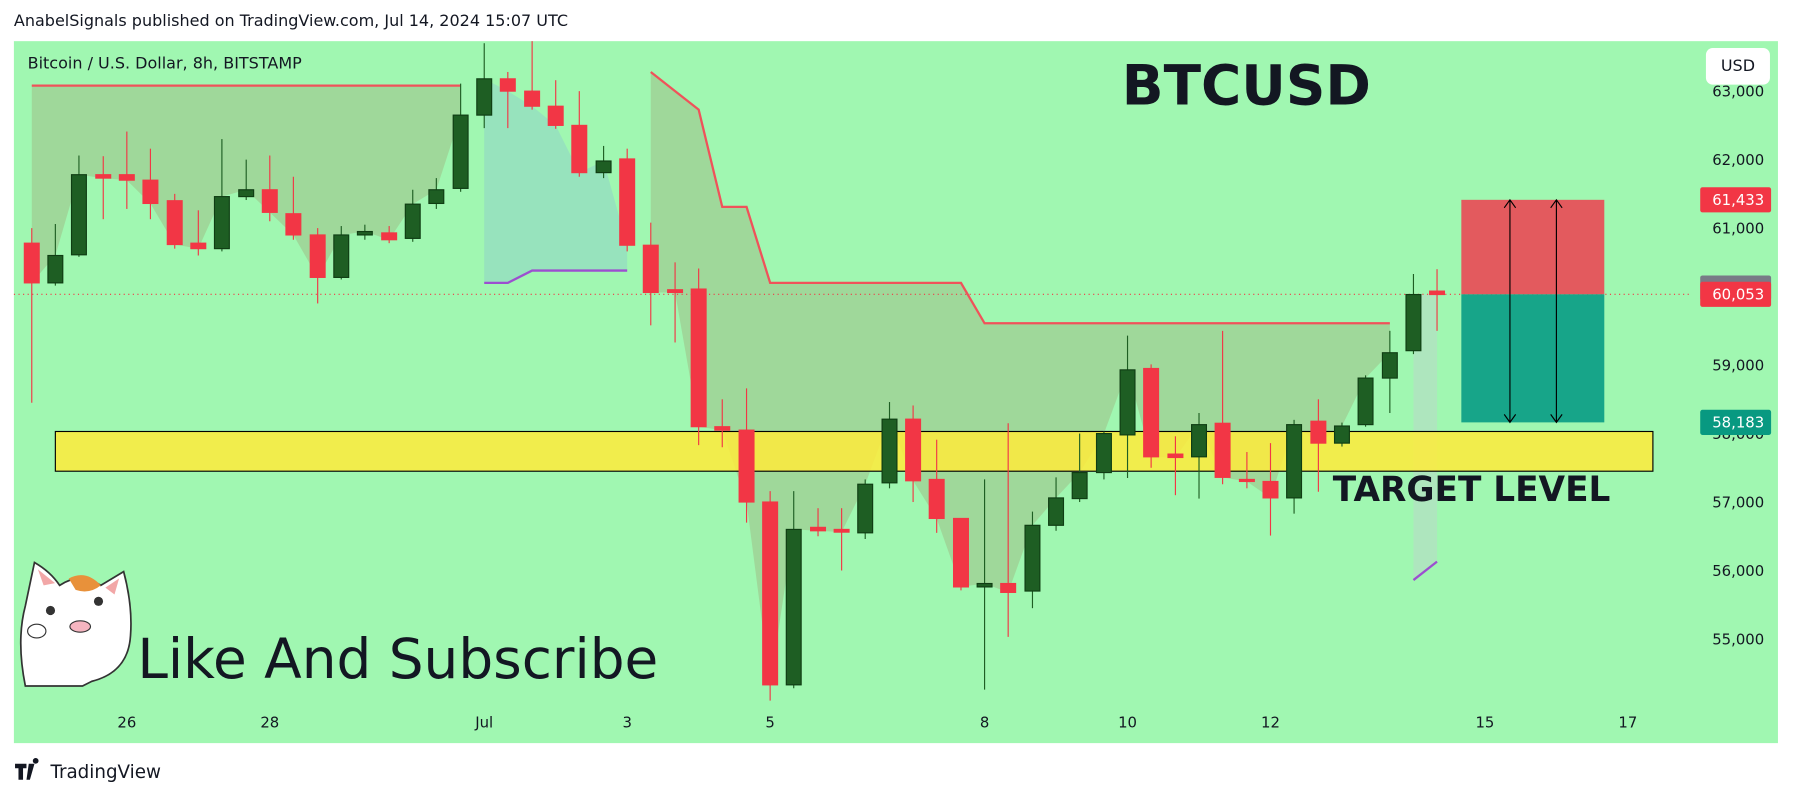 The image size is (1793, 798). I want to click on y-tick-label: 56,000, so click(1738, 571).